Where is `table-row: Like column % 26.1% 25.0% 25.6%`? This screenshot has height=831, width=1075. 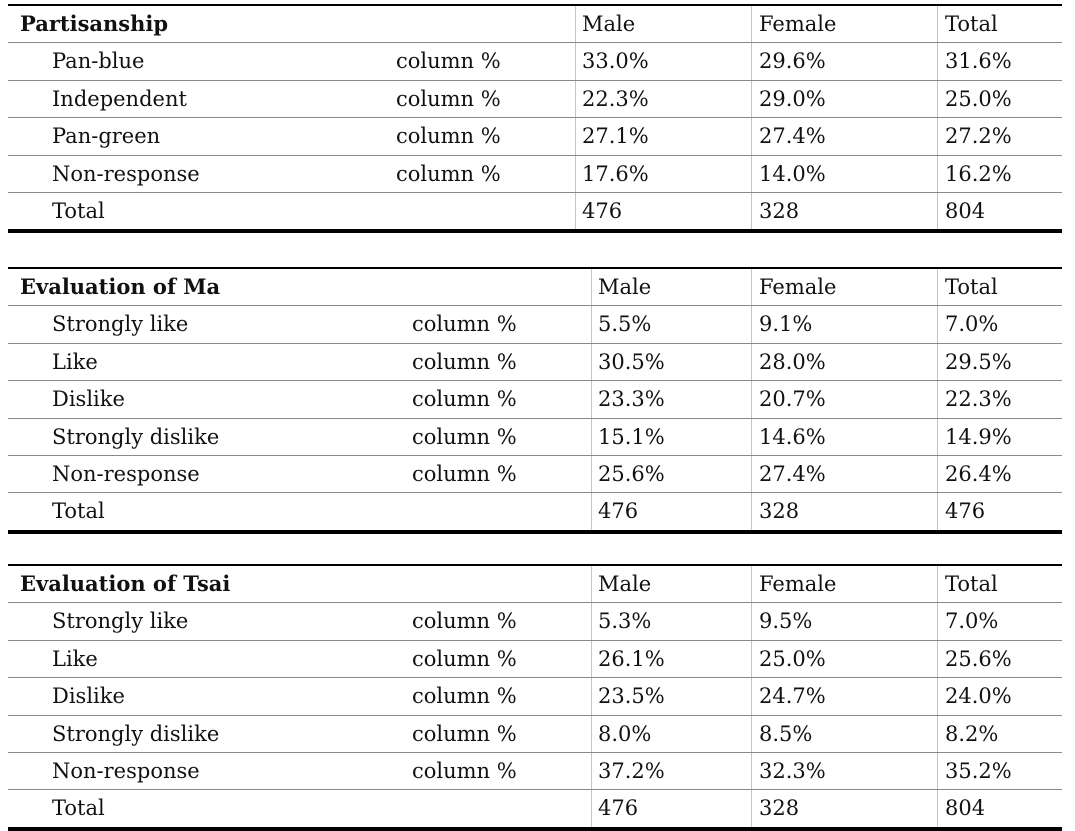
table-row: Like column % 26.1% 25.0% 25.6% is located at coordinates (535, 659).